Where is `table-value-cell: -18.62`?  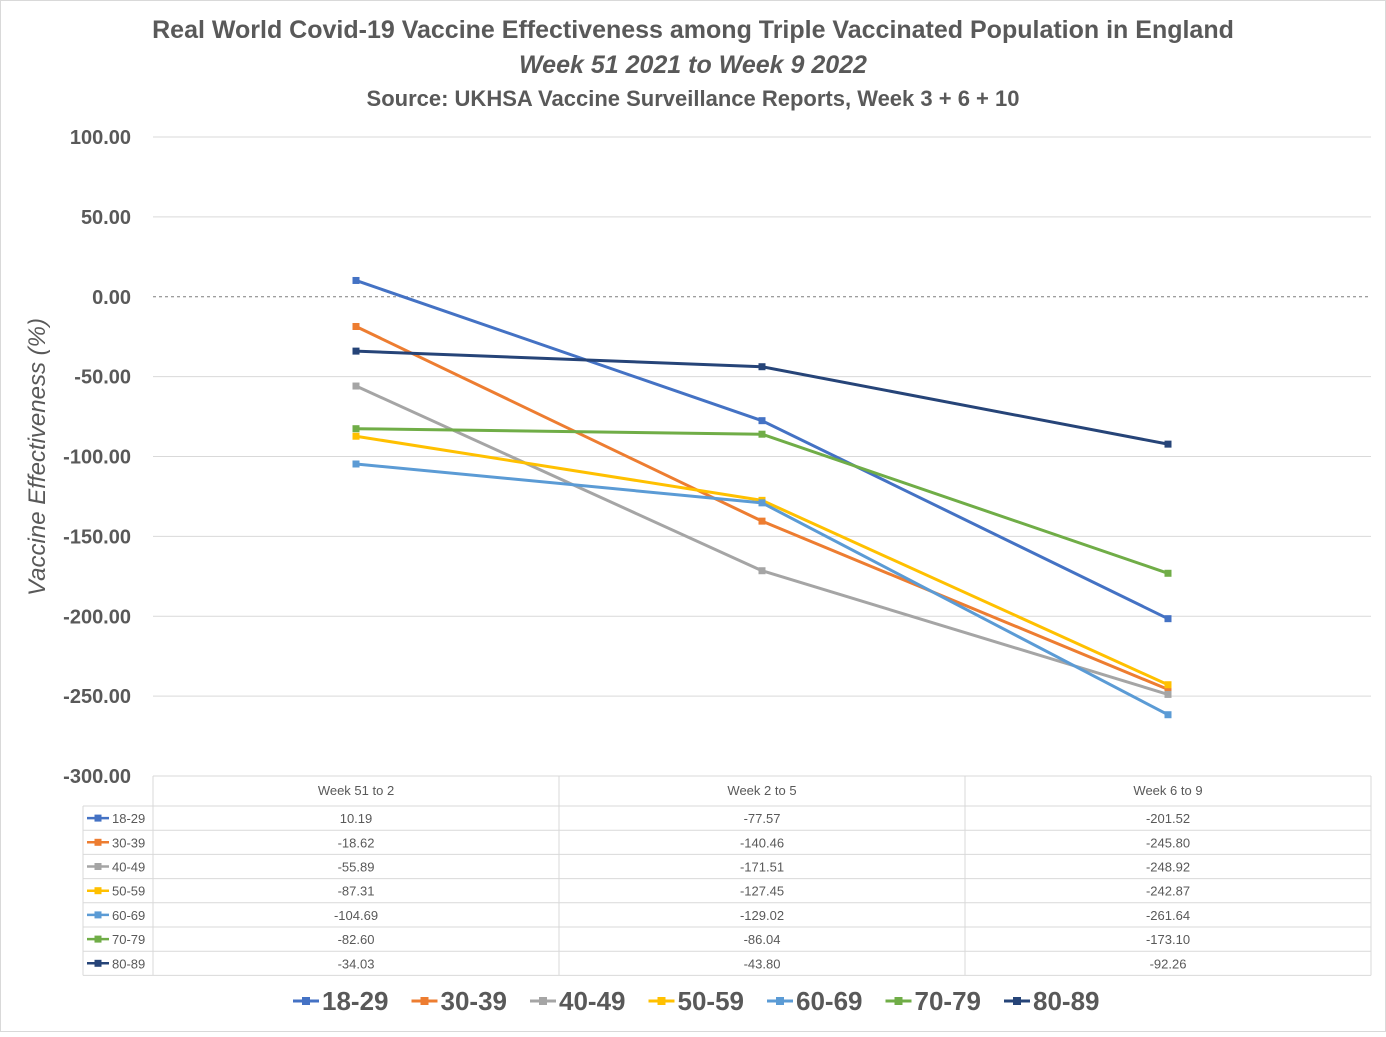
table-value-cell: -18.62 is located at coordinates (356, 842).